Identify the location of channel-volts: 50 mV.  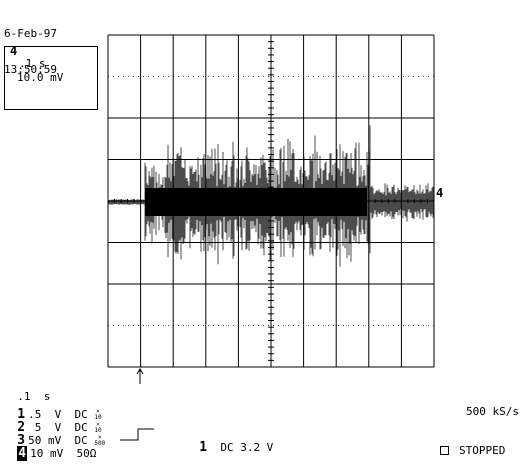
(45, 440).